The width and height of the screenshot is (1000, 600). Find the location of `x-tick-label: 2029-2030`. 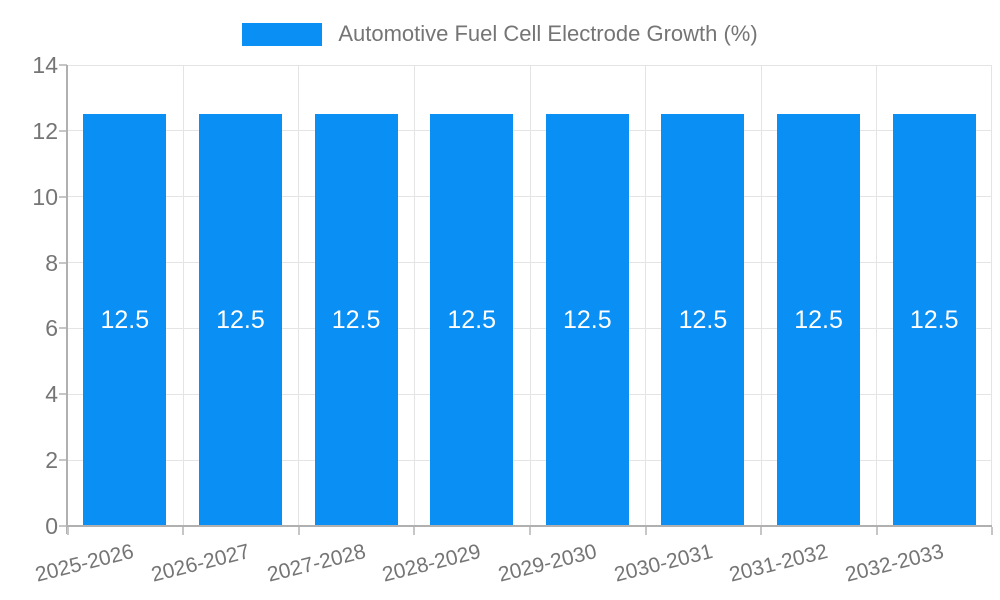

x-tick-label: 2029-2030 is located at coordinates (547, 563).